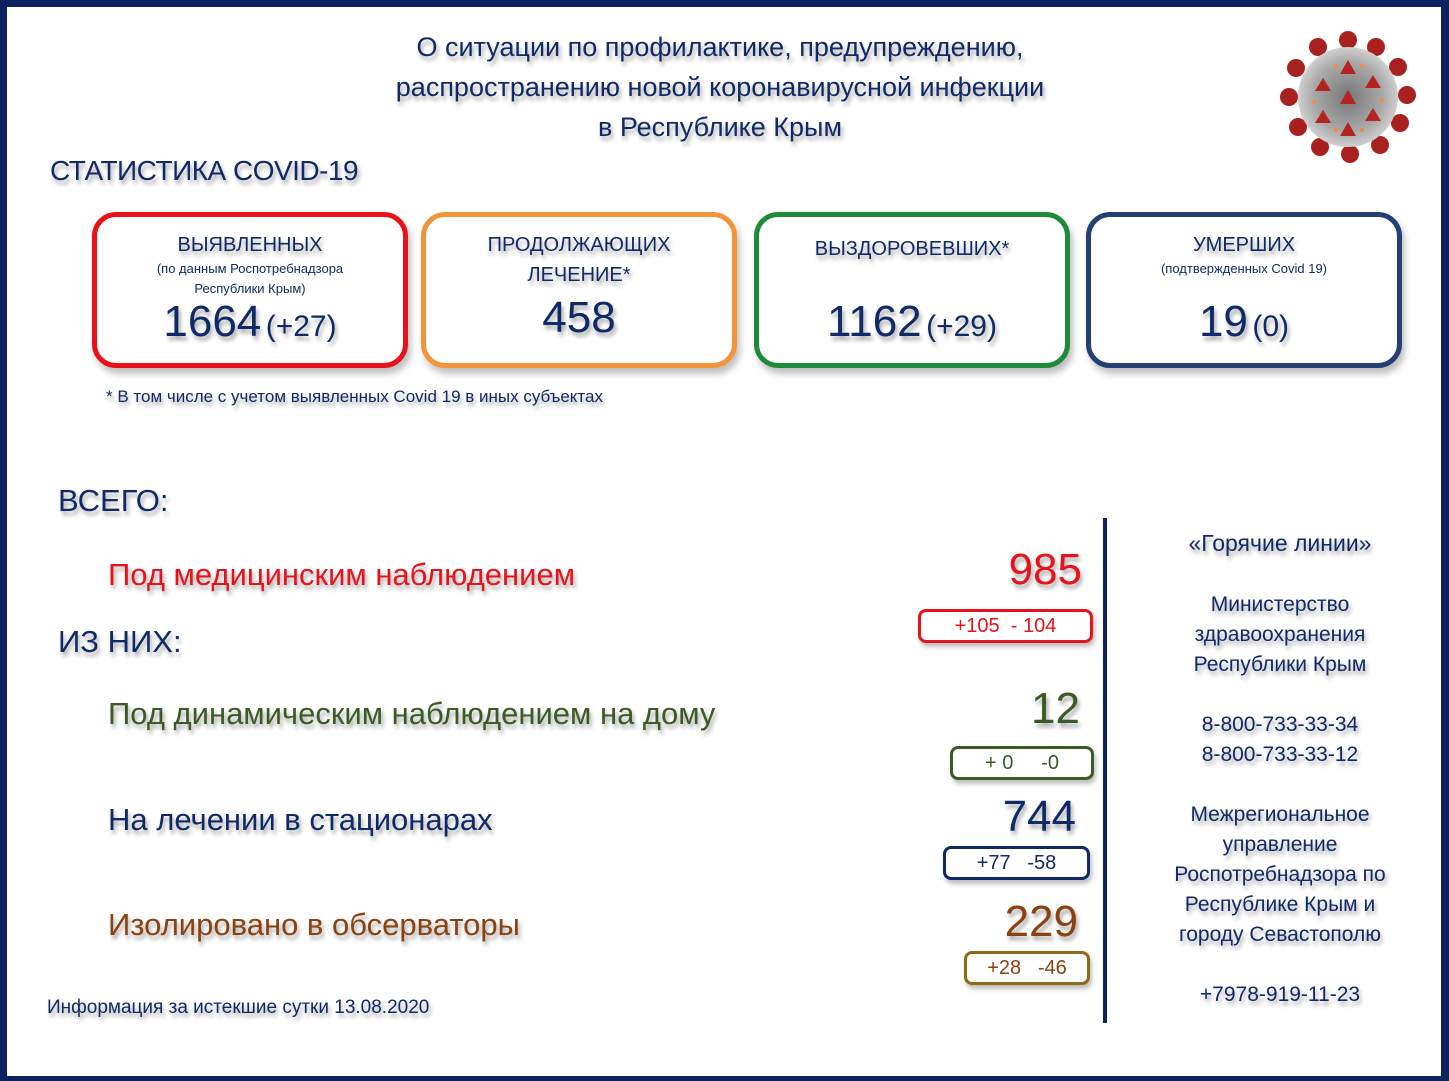  What do you see at coordinates (1055, 708) in the screenshot?
I see `row-home-observation-value: 12` at bounding box center [1055, 708].